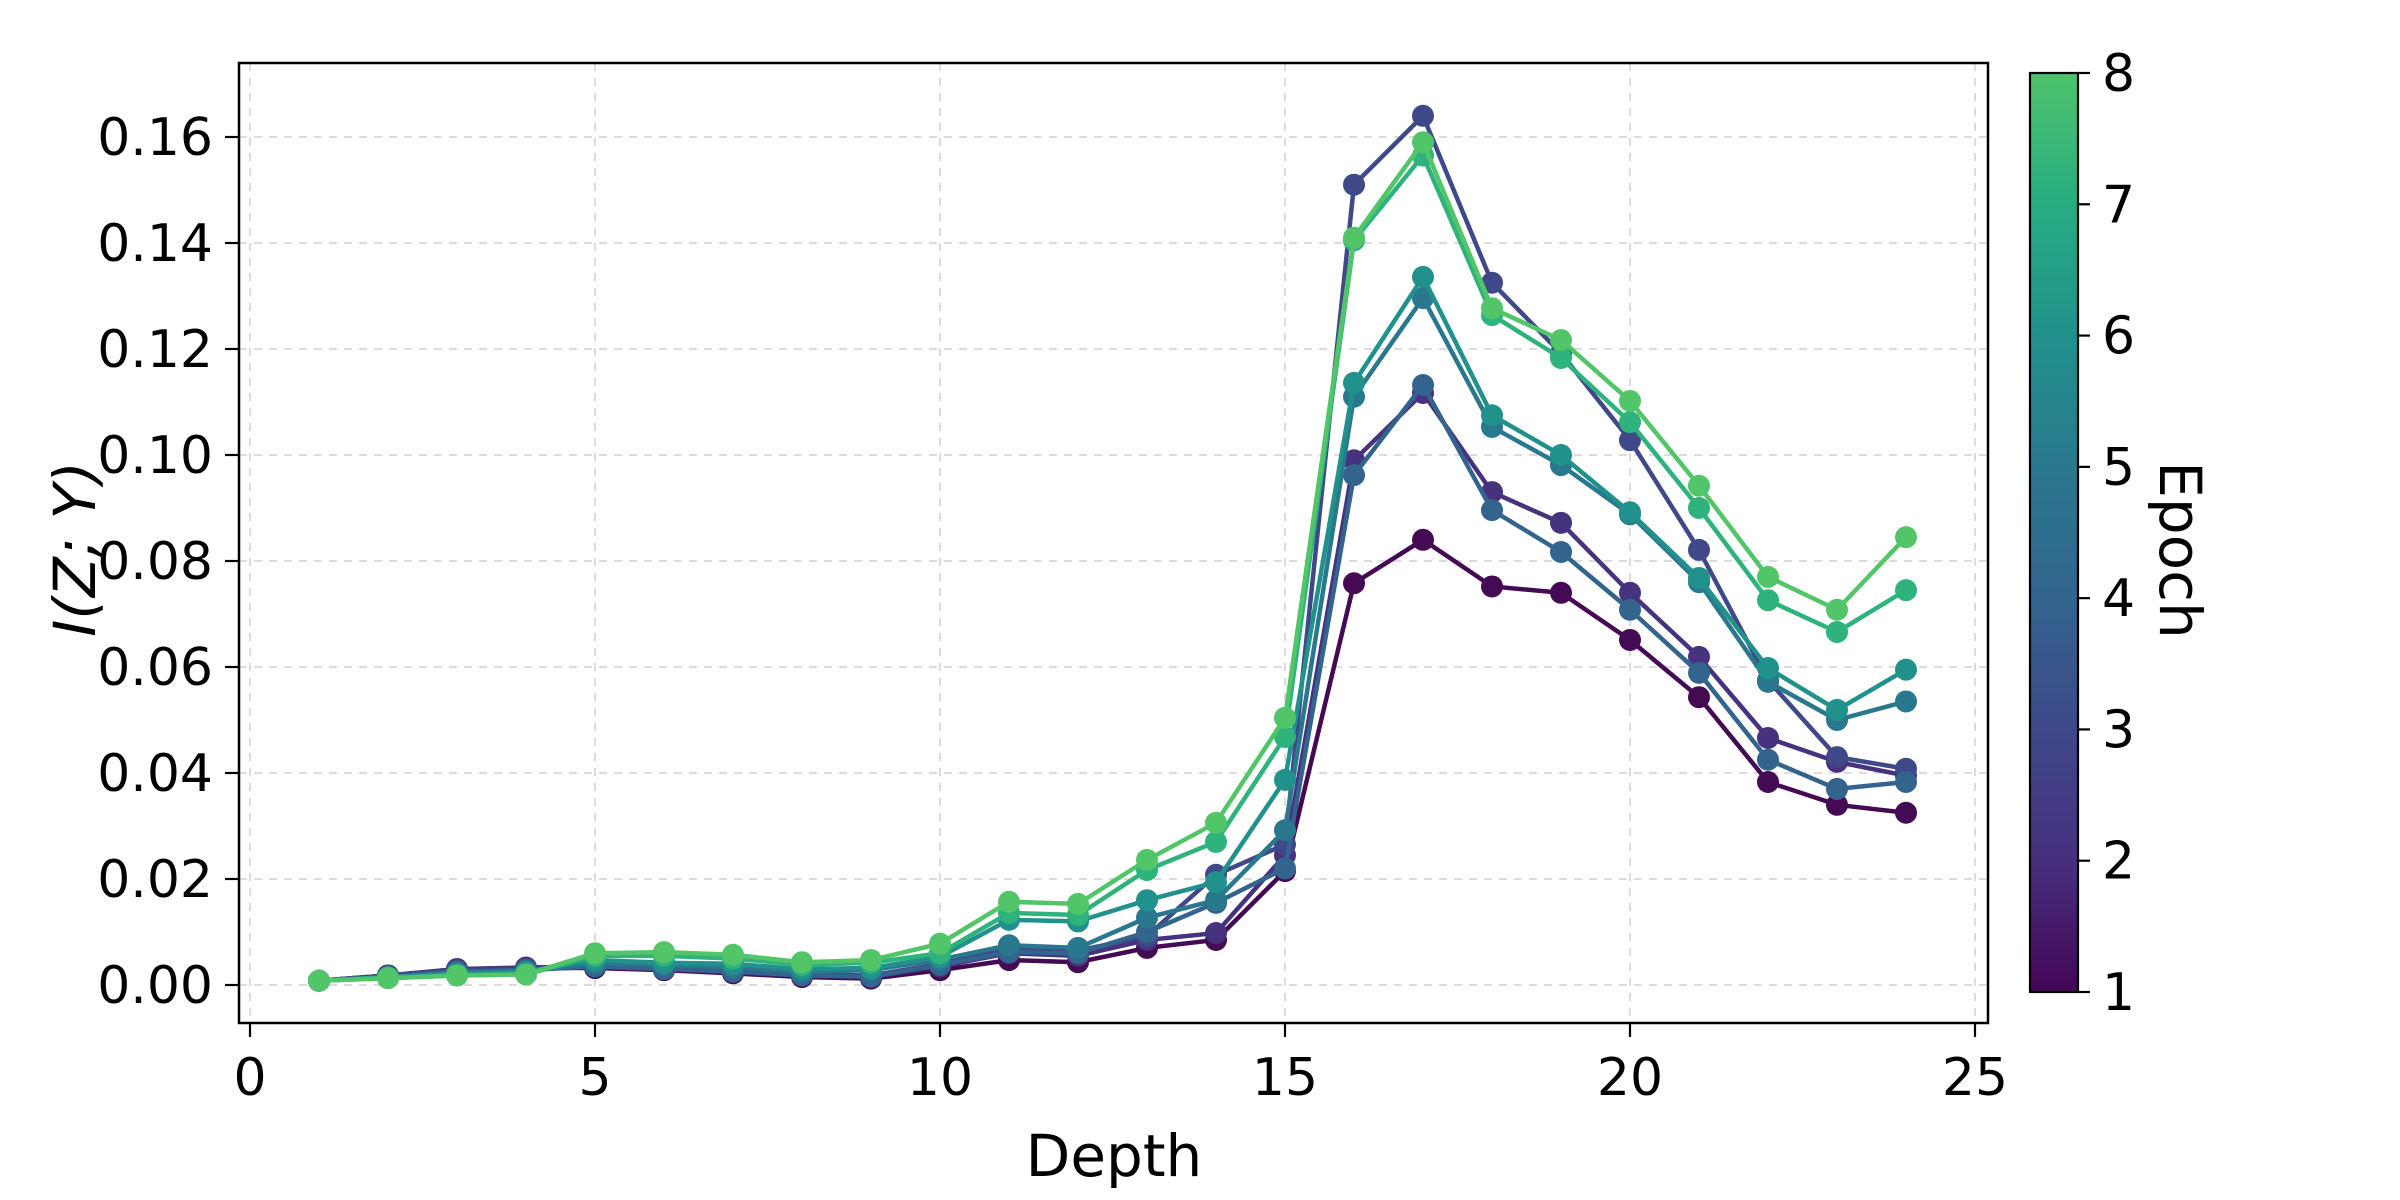 The width and height of the screenshot is (2400, 1200). Describe the element at coordinates (2118, 337) in the screenshot. I see `colorbar-tick-label-6: 6` at that location.